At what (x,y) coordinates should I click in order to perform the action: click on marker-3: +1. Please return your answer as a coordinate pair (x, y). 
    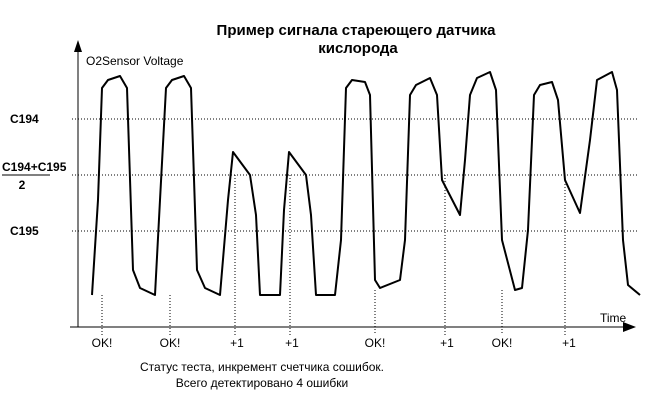
    Looking at the image, I should click on (237, 343).